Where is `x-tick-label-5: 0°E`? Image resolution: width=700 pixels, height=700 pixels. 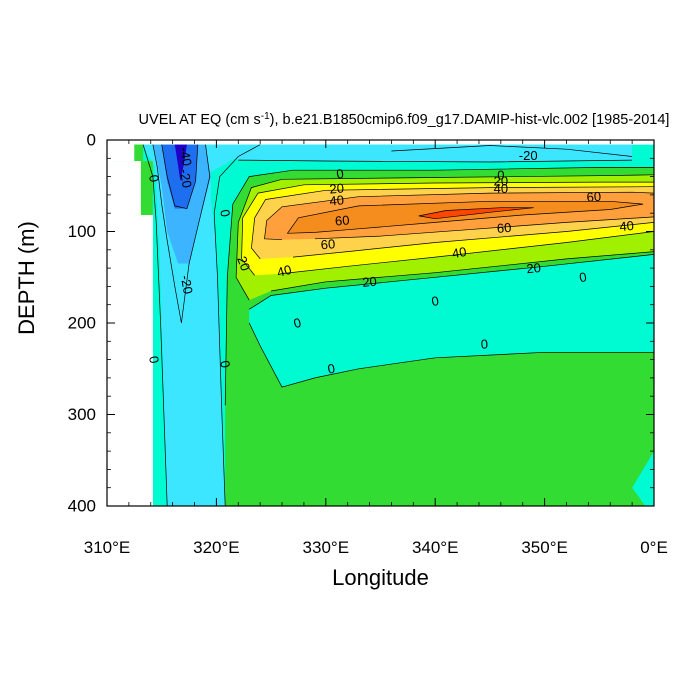 x-tick-label-5: 0°E is located at coordinates (654, 547).